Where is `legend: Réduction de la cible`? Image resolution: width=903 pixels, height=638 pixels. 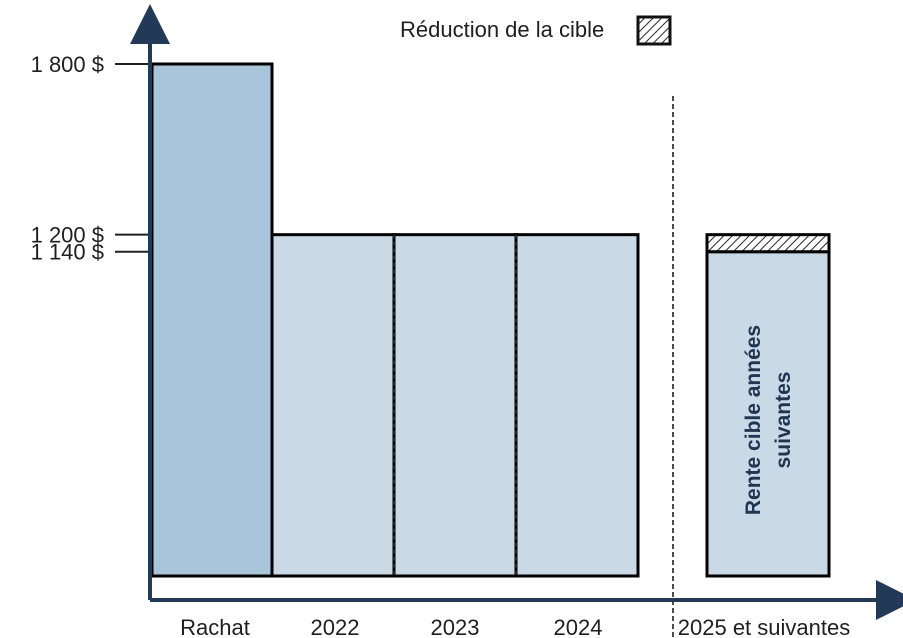 legend: Réduction de la cible is located at coordinates (535, 30).